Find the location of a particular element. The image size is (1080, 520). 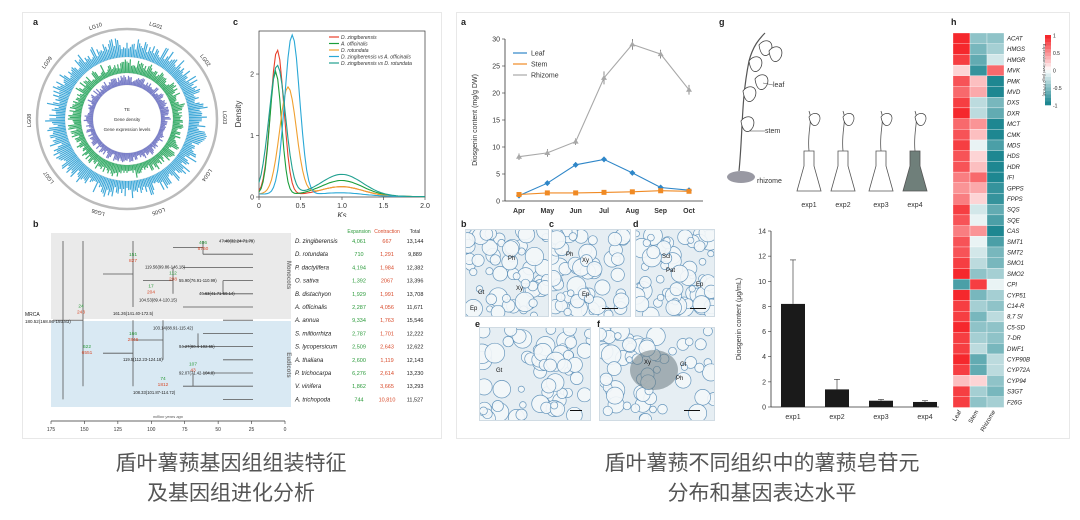

heat-row-label-4: PMK is located at coordinates (1014, 82).